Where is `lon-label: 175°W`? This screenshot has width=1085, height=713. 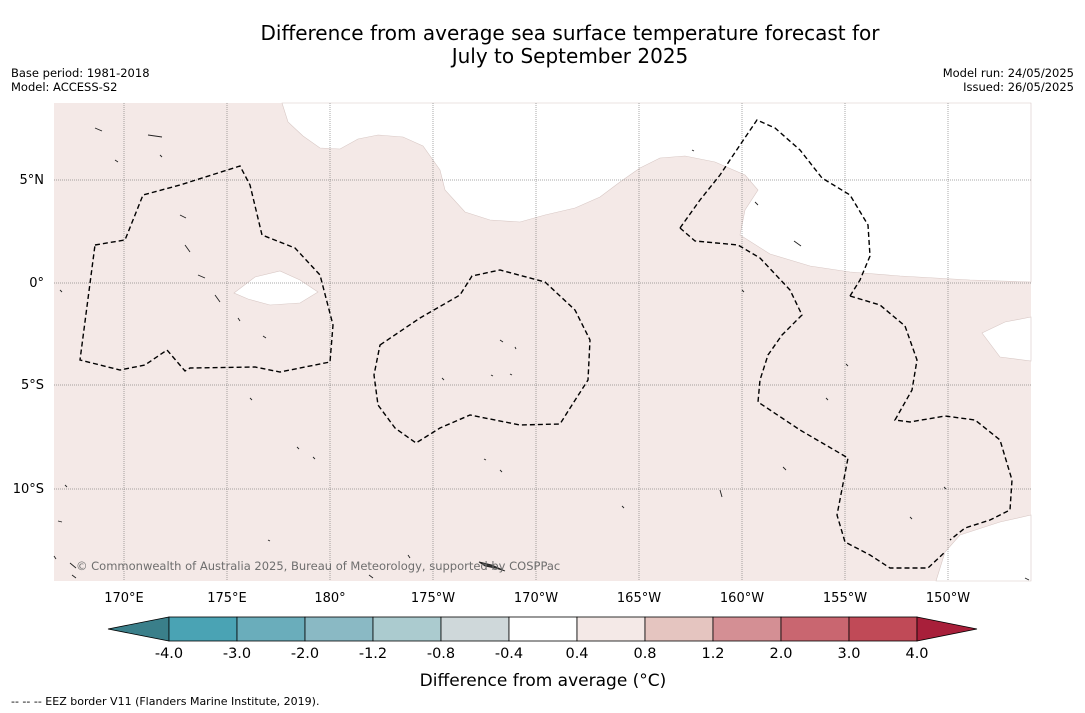
lon-label: 175°W is located at coordinates (433, 598).